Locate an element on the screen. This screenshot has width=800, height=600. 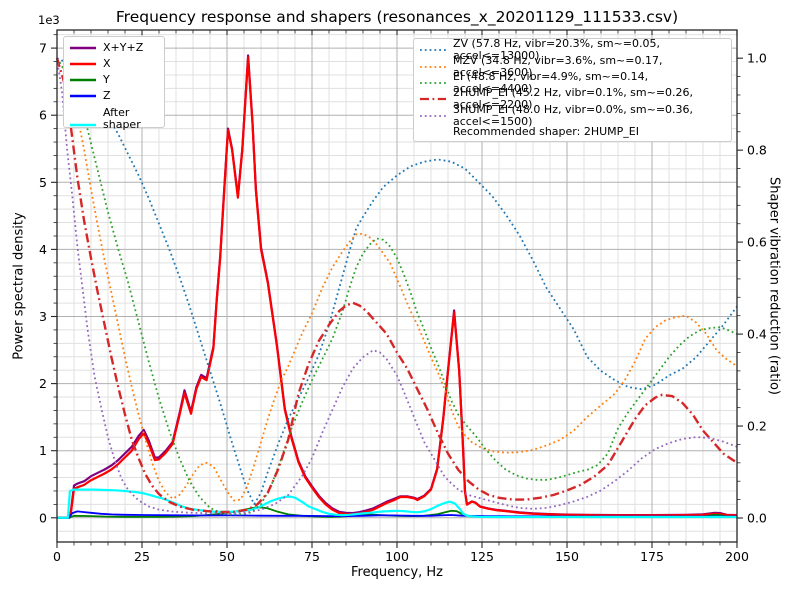
legend-recommended-shaper: Recommended shaper: 2HUMP_EI is located at coordinates (572, 132).